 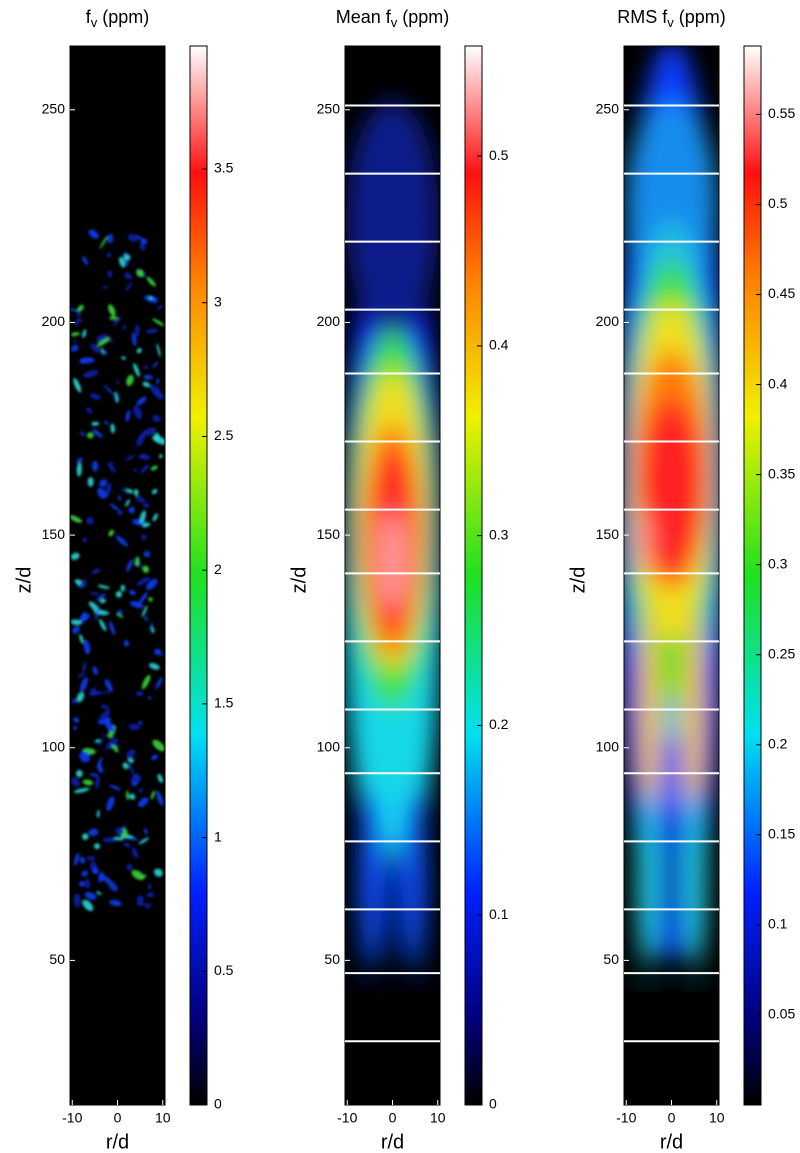 I want to click on colorbar-tick-label: 0, so click(x=218, y=1104).